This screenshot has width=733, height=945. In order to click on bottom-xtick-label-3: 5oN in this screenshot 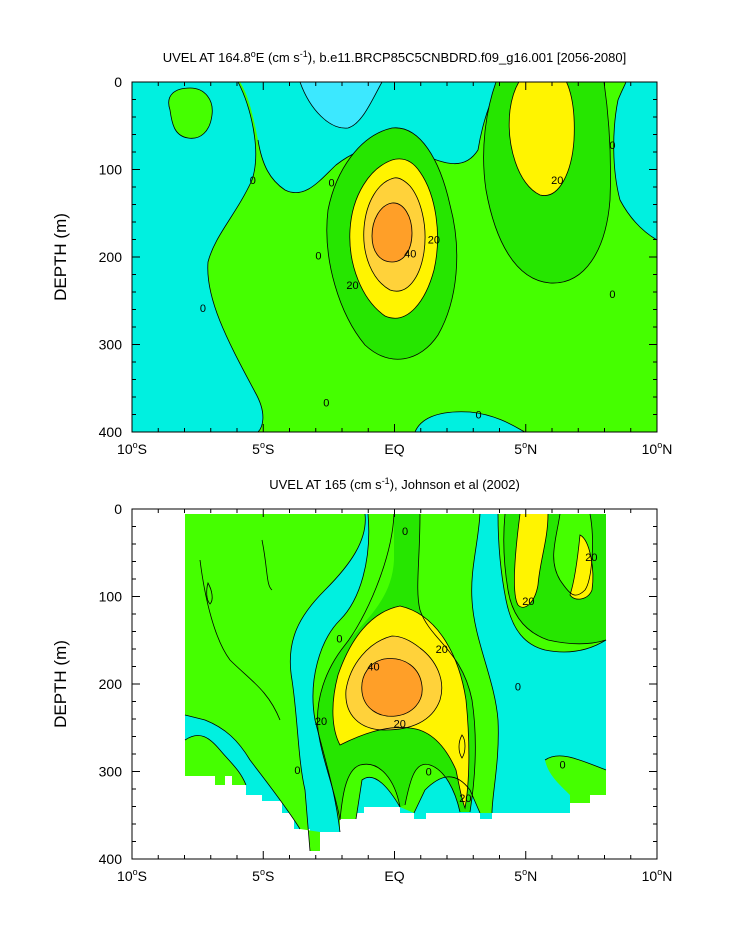, I will do `click(525, 875)`.